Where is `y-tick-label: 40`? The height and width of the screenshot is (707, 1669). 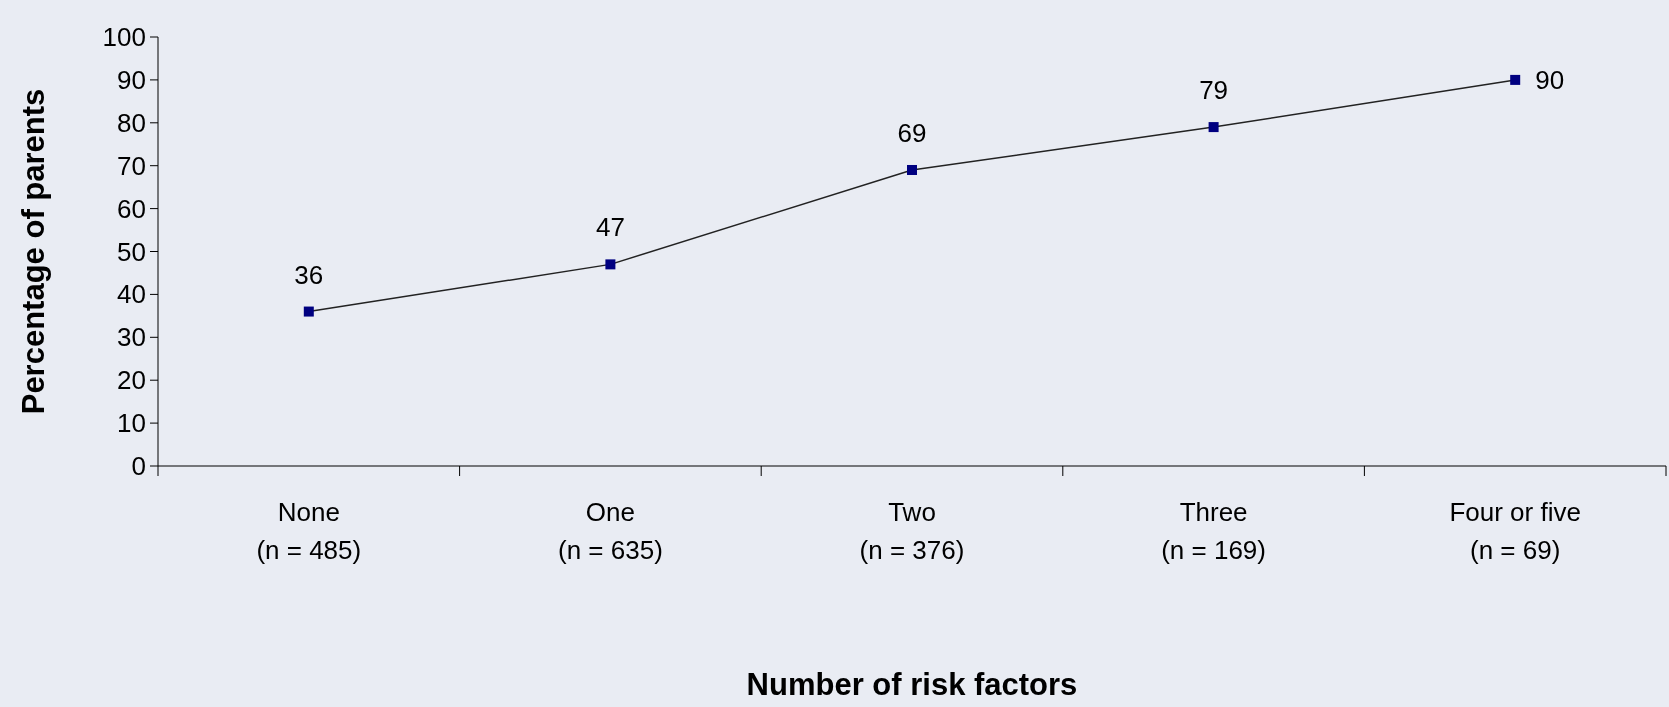 y-tick-label: 40 is located at coordinates (131, 294).